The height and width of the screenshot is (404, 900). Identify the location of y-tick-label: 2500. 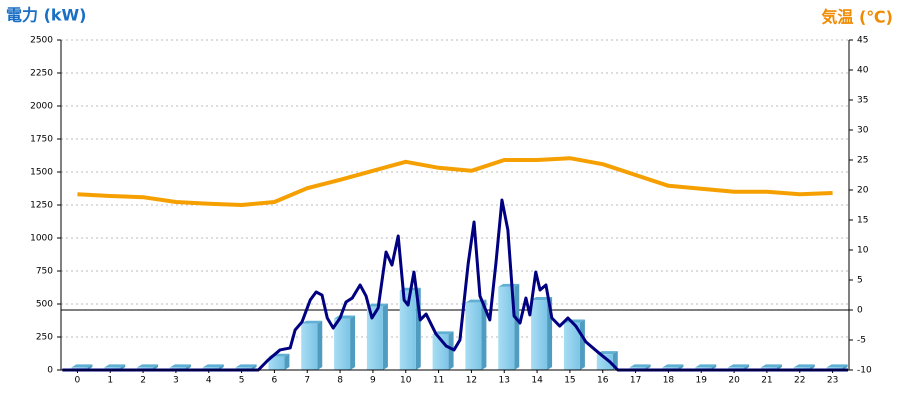
(41, 41).